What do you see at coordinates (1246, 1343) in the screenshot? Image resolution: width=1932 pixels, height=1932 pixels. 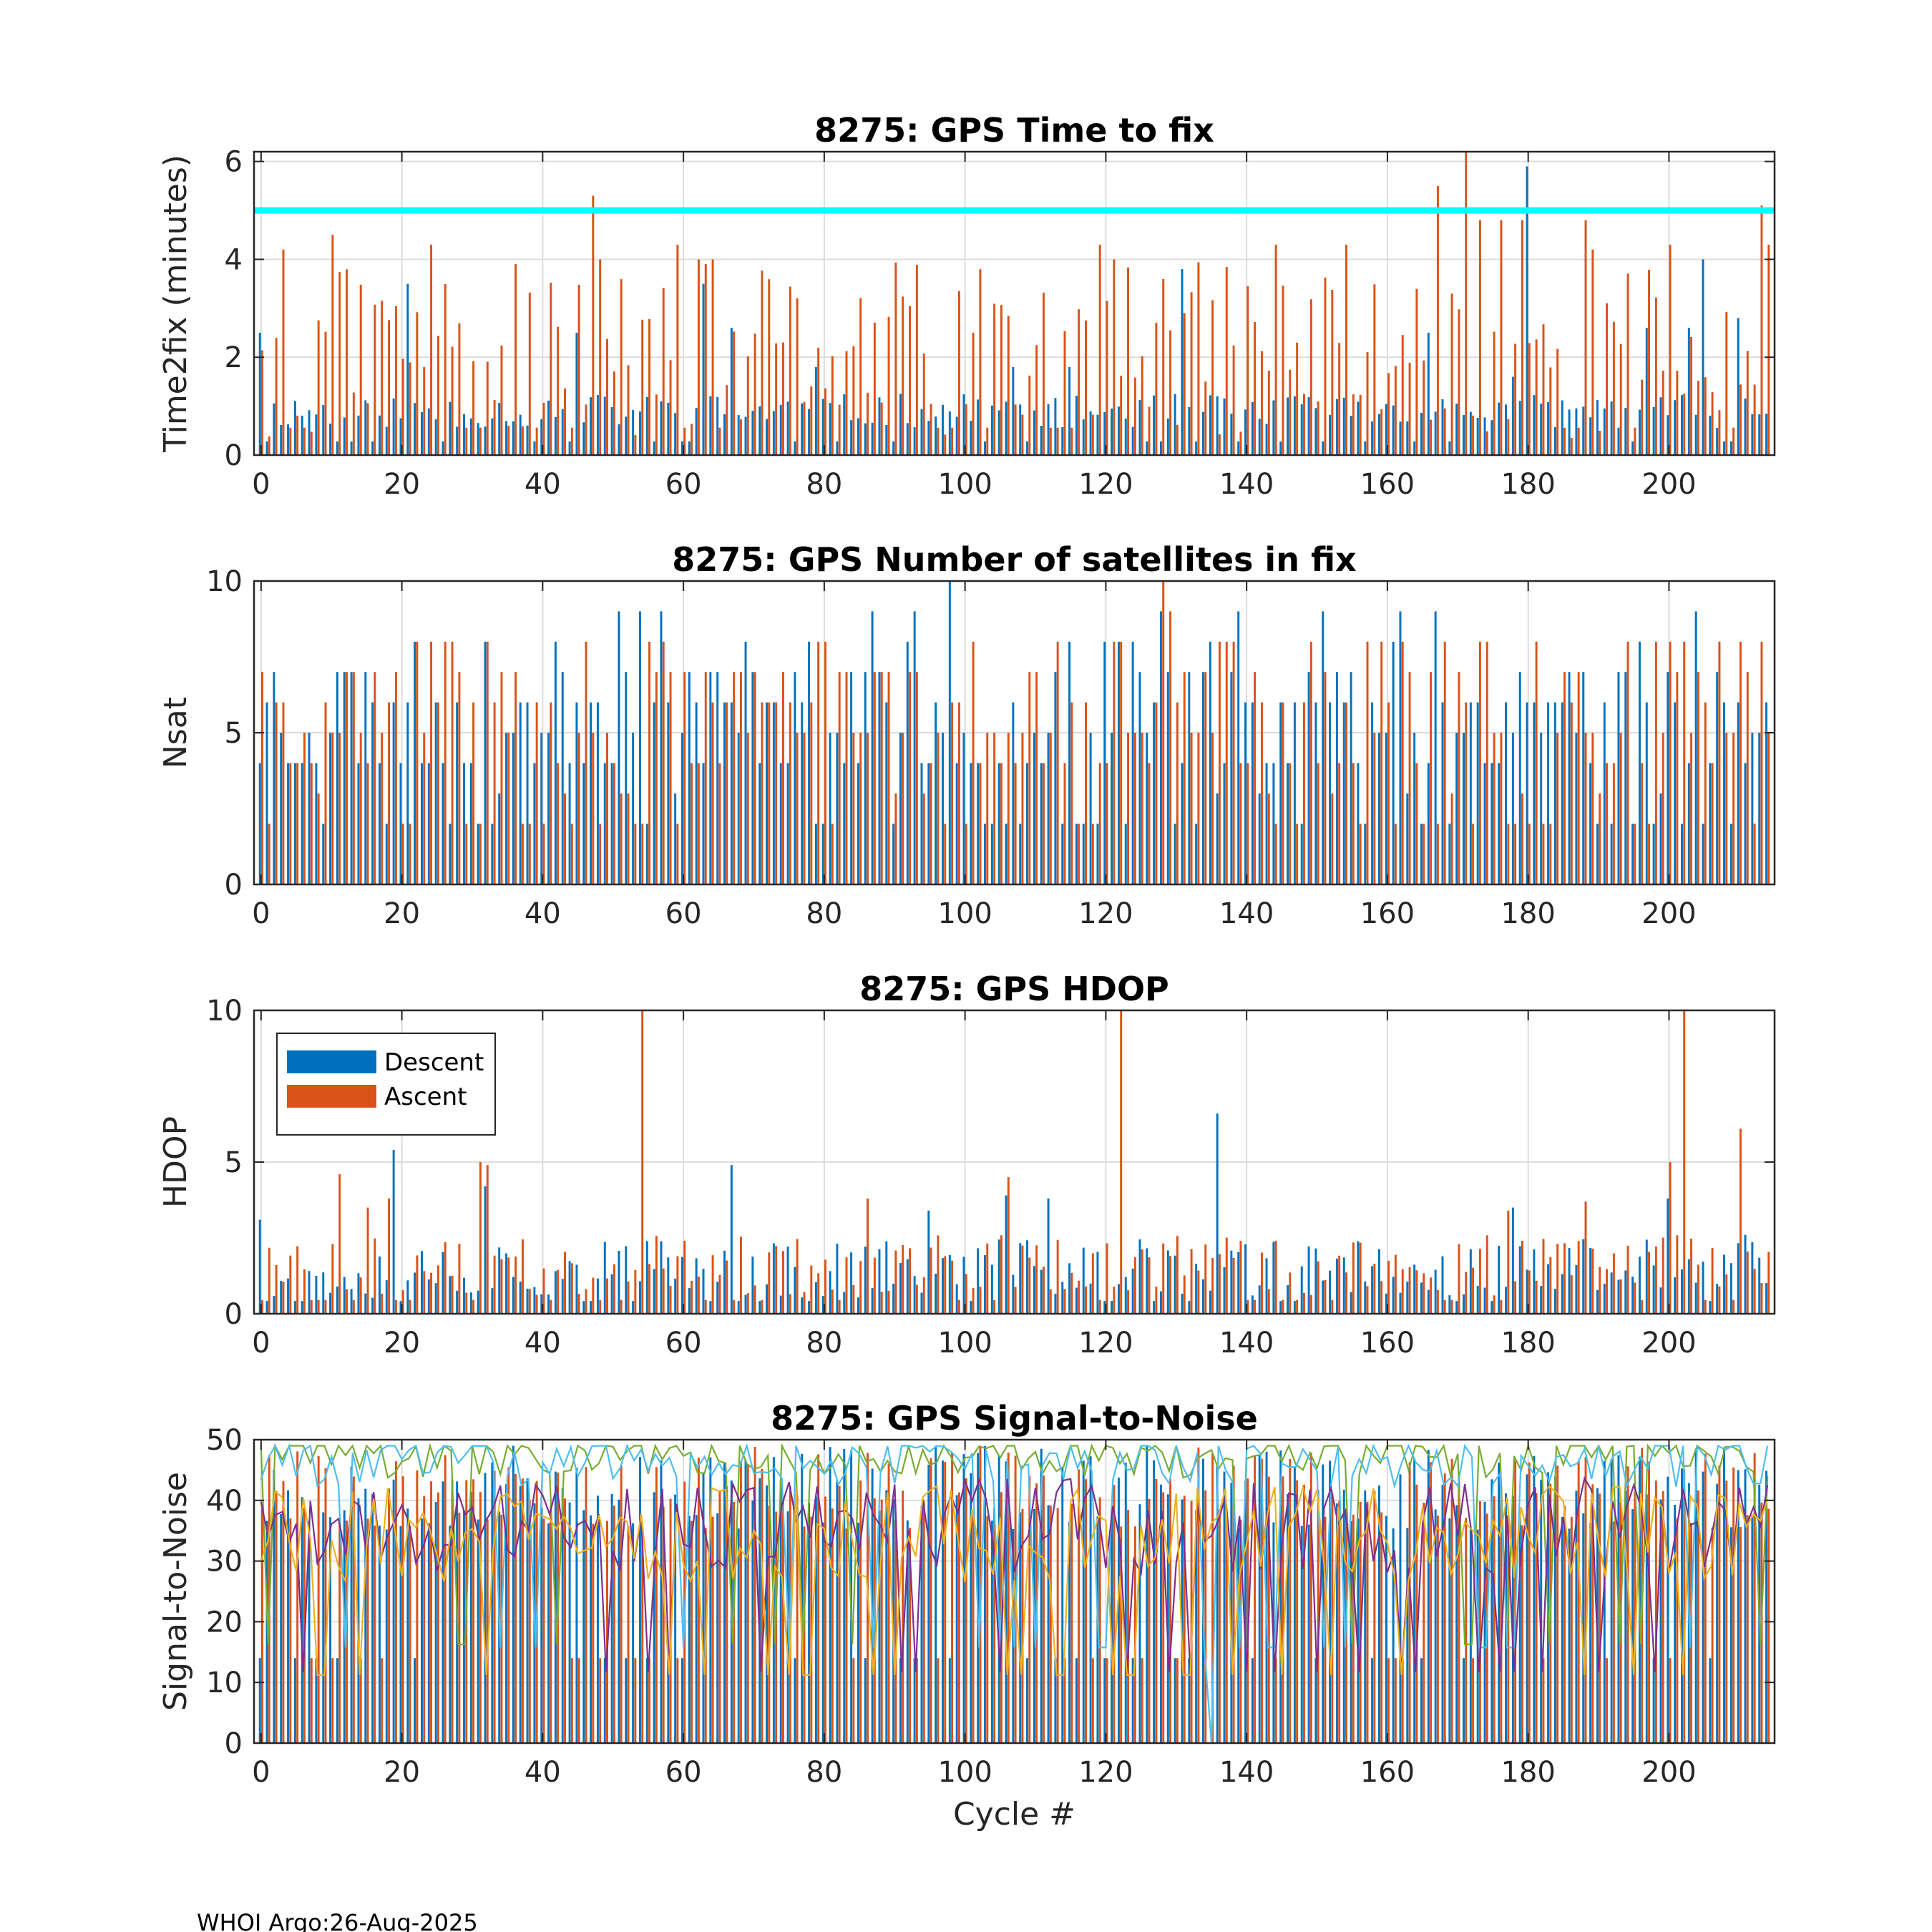 I see `x-tick-label: 140` at bounding box center [1246, 1343].